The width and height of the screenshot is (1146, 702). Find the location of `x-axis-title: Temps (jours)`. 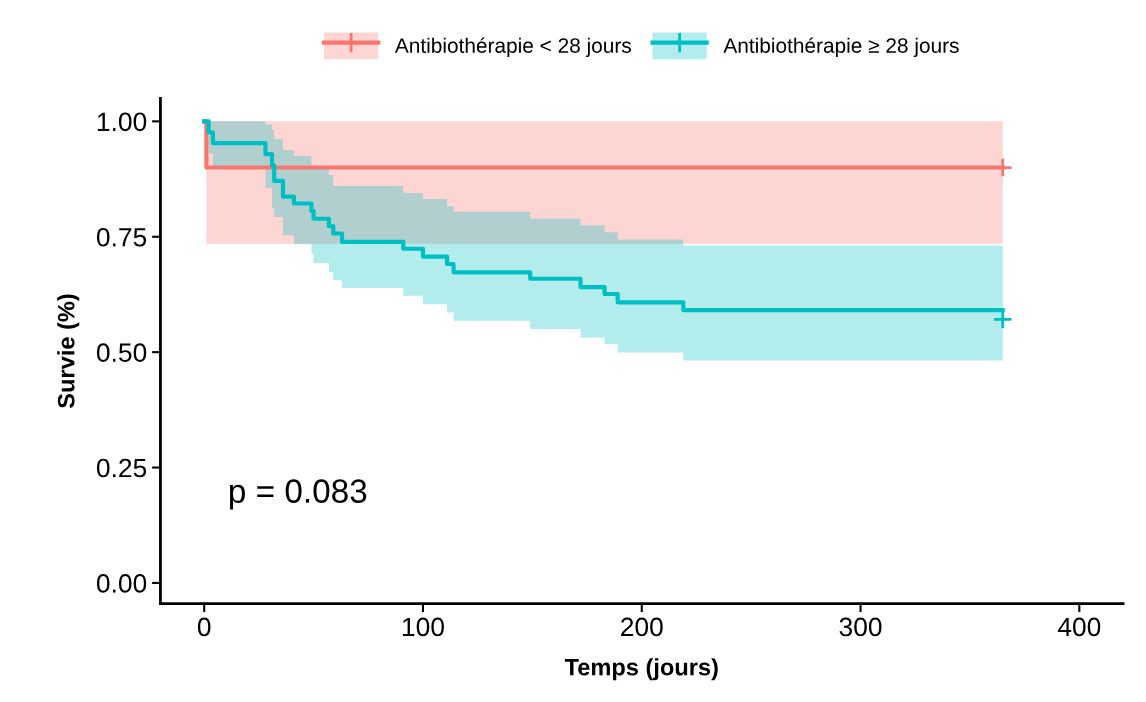

x-axis-title: Temps (jours) is located at coordinates (641, 669).